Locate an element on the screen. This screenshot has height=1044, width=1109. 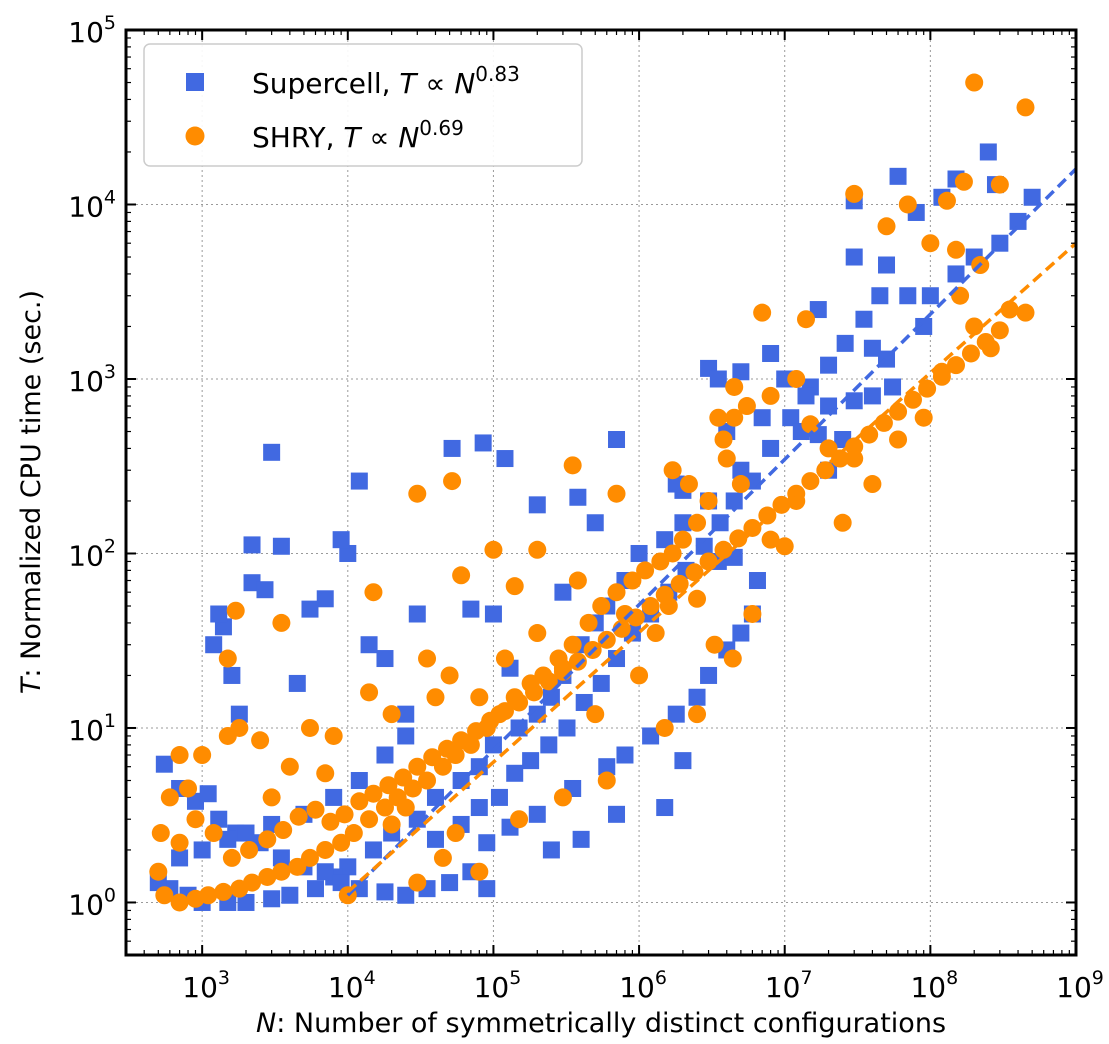
legend-marker-shry is located at coordinates (195, 136).